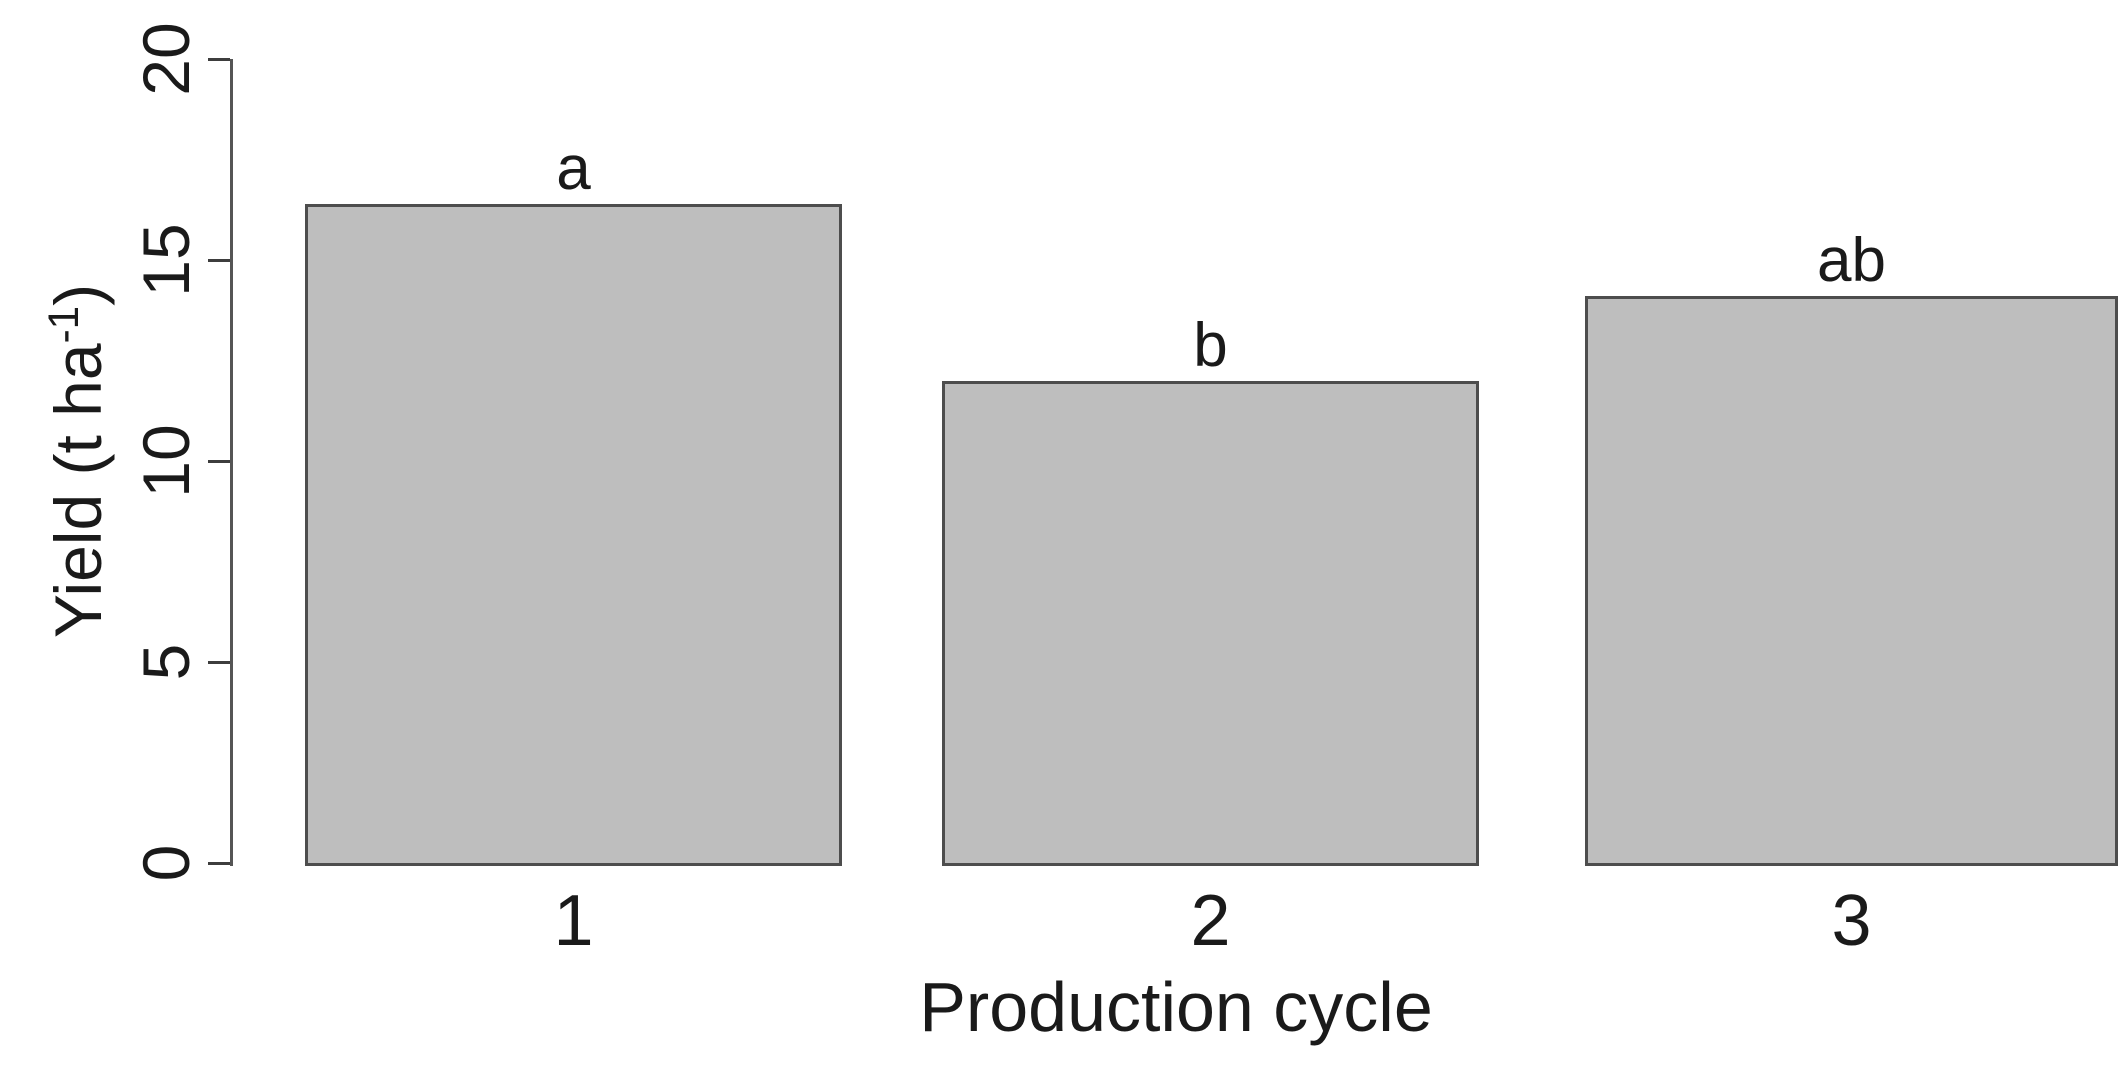 This screenshot has height=1066, width=2124. What do you see at coordinates (63, 324) in the screenshot?
I see `y-axis-title-superscript: -1` at bounding box center [63, 324].